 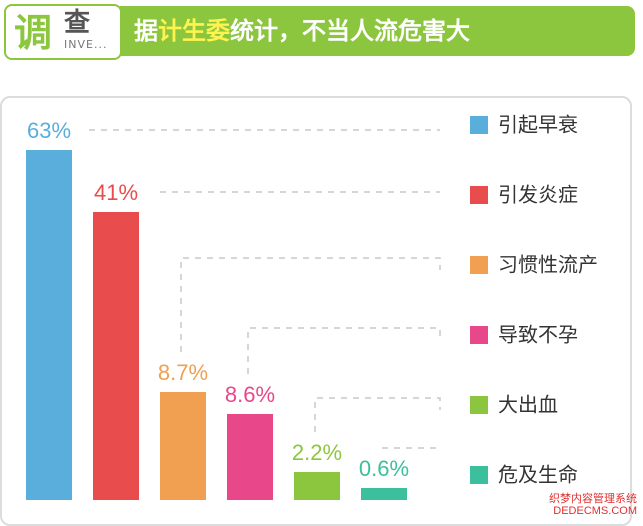 I want to click on legend-item-5: 大出血, so click(x=514, y=404).